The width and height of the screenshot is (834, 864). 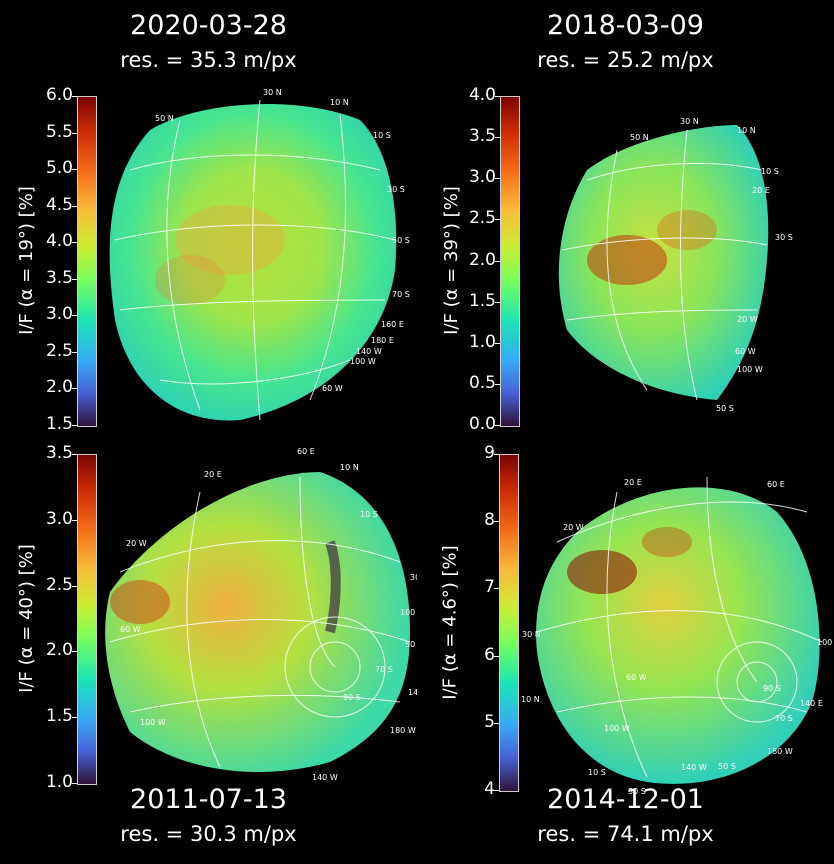 I want to click on colorbar-tick-label: 6, so click(x=489, y=654).